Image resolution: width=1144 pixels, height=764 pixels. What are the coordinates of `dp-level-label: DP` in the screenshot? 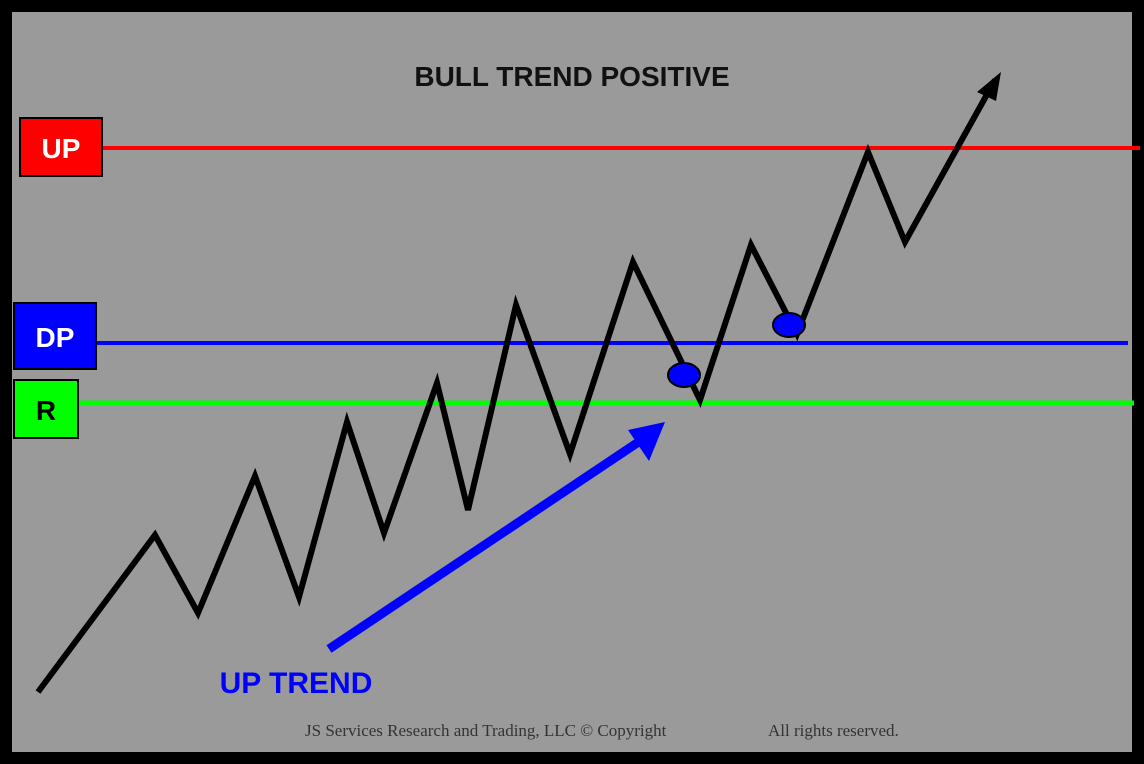 It's located at (55, 337).